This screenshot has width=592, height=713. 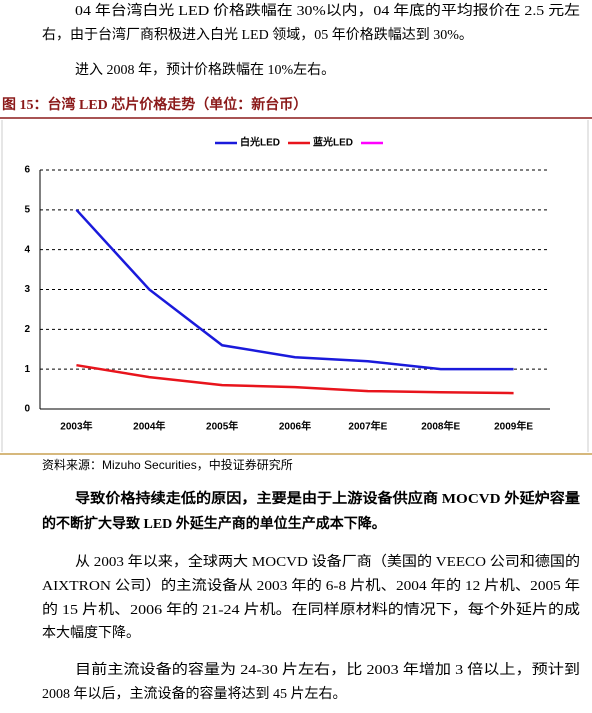 I want to click on y-tick-label: 3, so click(x=27, y=289).